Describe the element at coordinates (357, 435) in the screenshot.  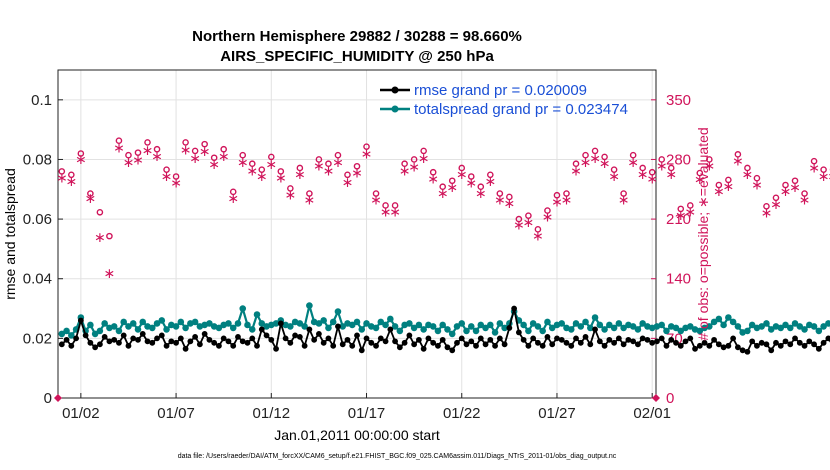
I see `x-axis-label: Jan.01,2011 00:00:00 start` at that location.